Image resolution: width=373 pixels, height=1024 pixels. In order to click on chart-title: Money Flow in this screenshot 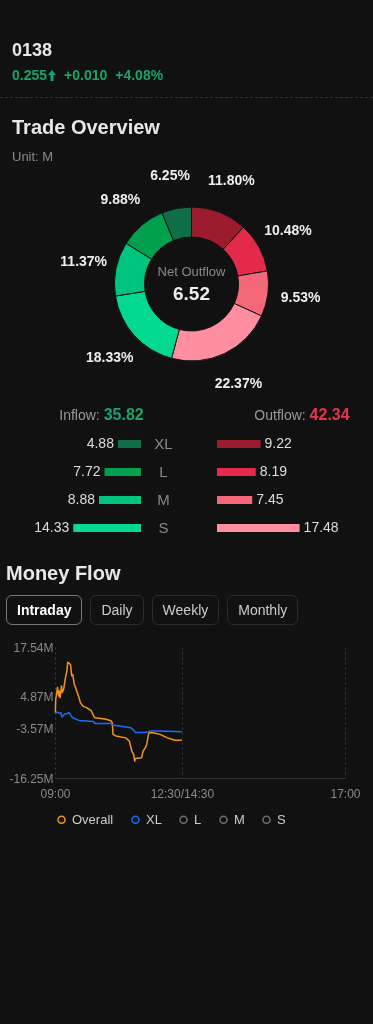, I will do `click(64, 573)`.